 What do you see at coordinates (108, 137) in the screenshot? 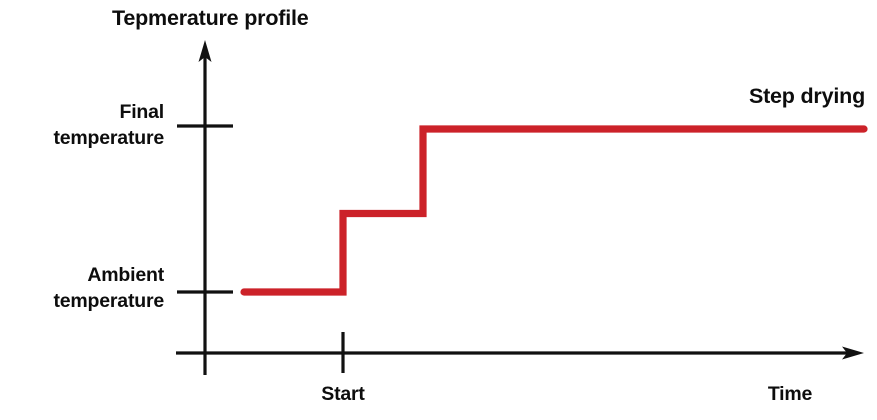
I see `y-tick-final-line-2: temperature` at bounding box center [108, 137].